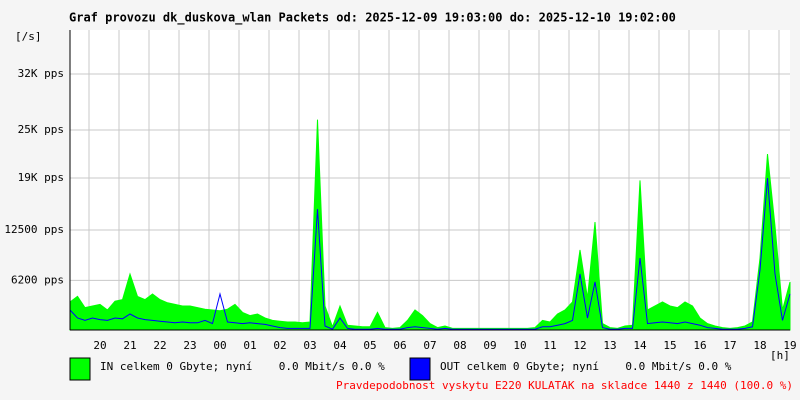 The image size is (800, 400). What do you see at coordinates (459, 345) in the screenshot?
I see `x-tick-label: 08` at bounding box center [459, 345].